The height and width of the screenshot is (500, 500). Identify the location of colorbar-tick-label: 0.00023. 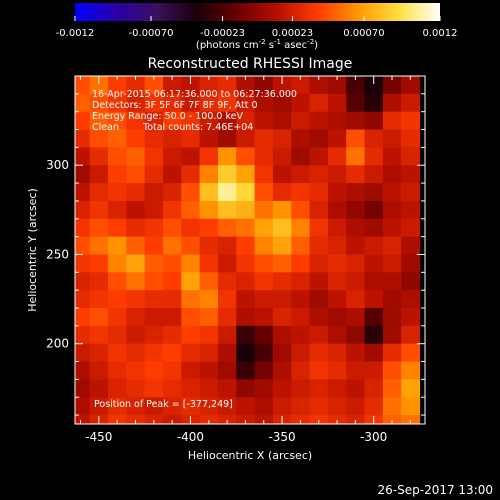
(292, 33).